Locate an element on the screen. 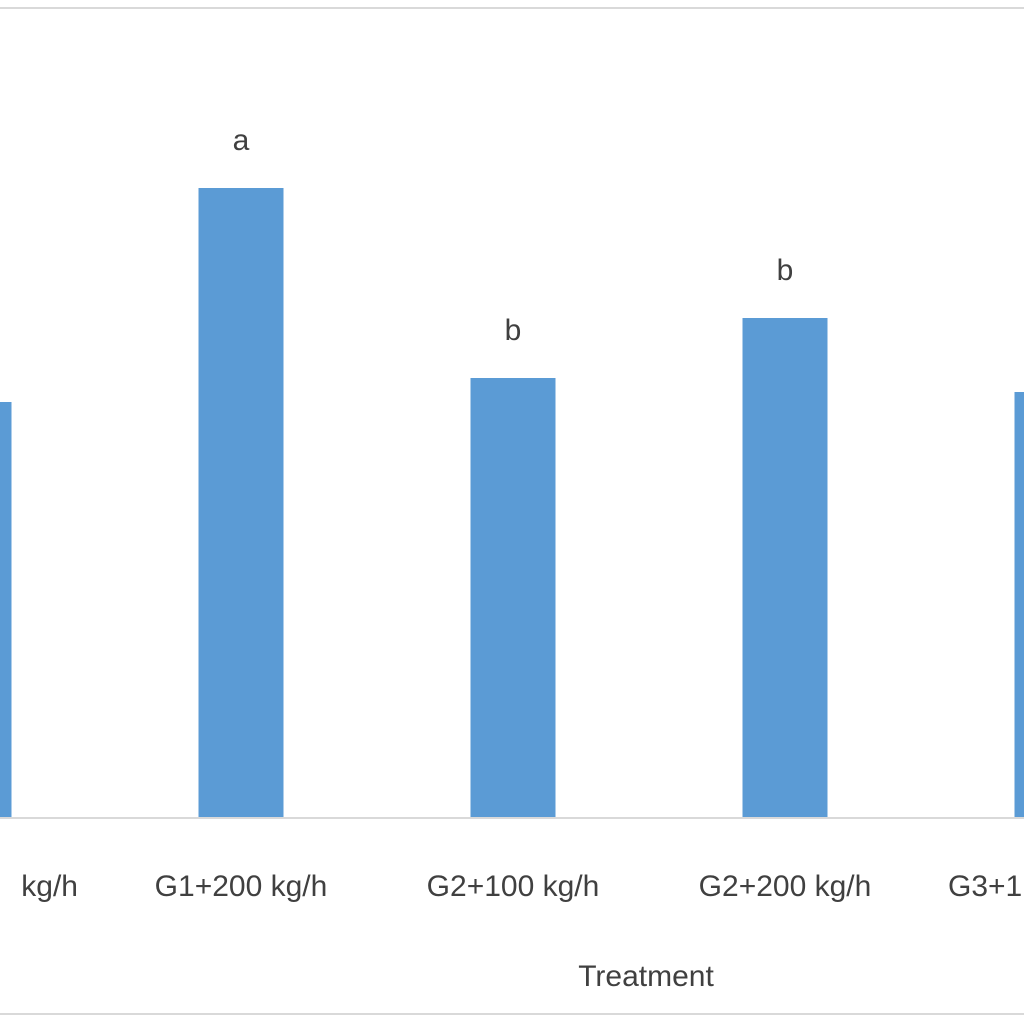 This screenshot has height=1024, width=1024. x-tick-label: G2+200 kg/h is located at coordinates (785, 886).